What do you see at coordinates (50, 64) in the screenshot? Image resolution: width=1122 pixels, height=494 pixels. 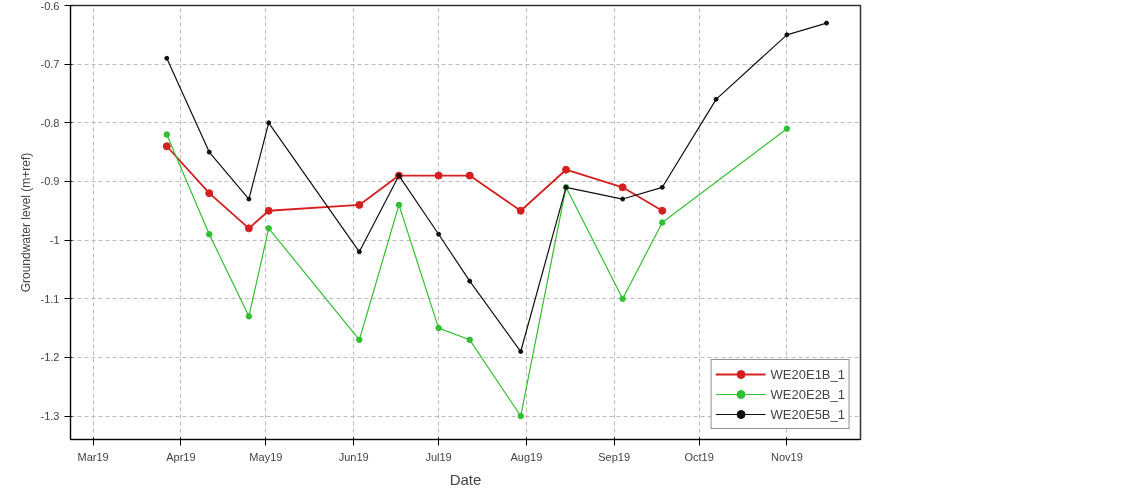 I see `y-tick-label: -0.7` at bounding box center [50, 64].